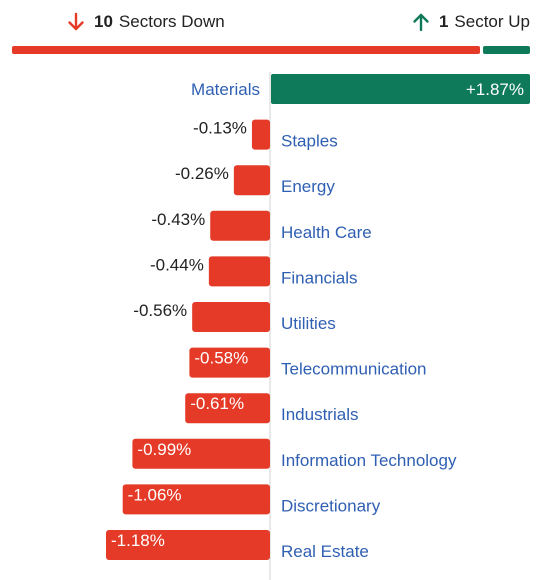 The width and height of the screenshot is (544, 580). I want to click on sector-summary-header: 10 Sectors Down 1 Sector Up, so click(272, 27).